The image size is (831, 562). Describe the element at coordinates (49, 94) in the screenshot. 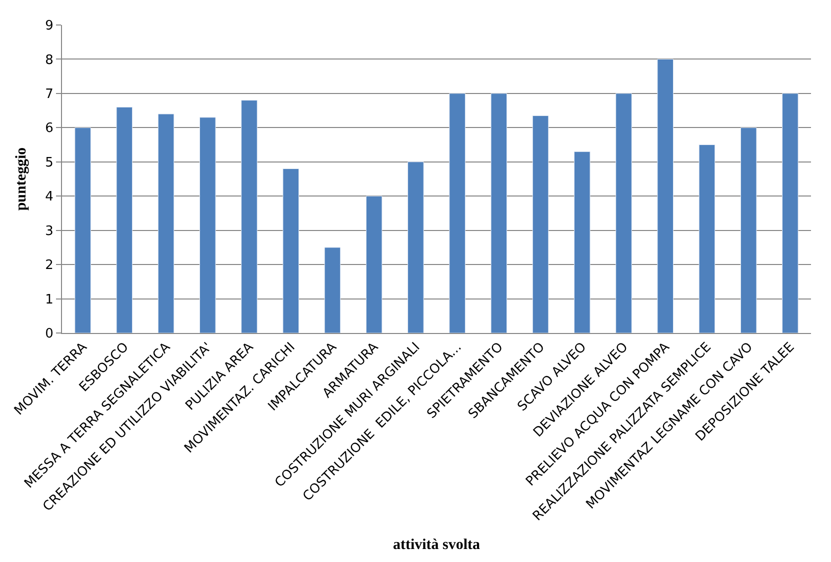

I see `y-tick-label: 7` at that location.